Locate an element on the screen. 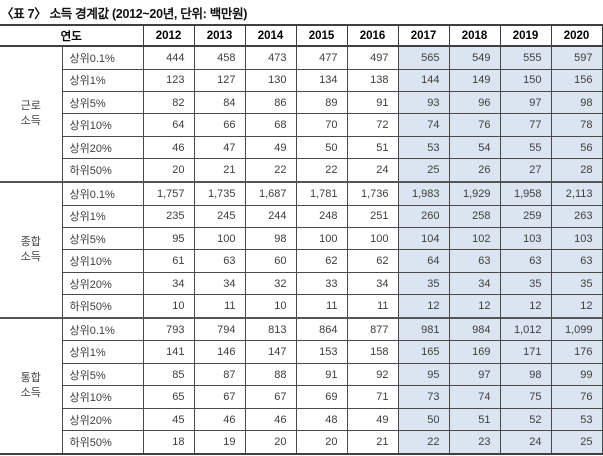 This screenshot has height=456, width=603. value-cell: 99 is located at coordinates (576, 374).